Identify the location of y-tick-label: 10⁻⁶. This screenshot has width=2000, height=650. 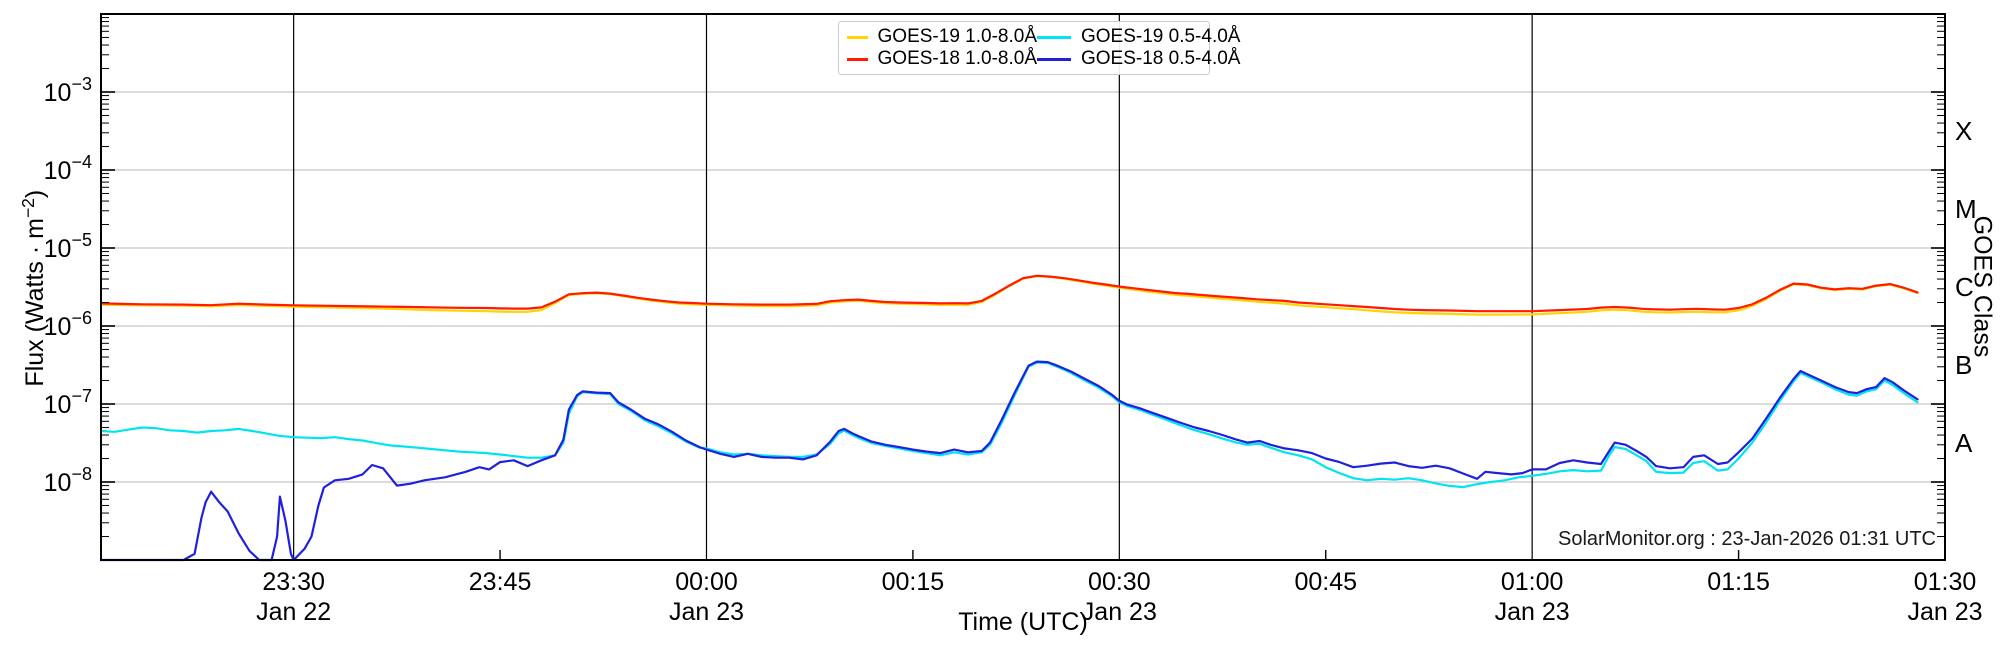
(68, 324).